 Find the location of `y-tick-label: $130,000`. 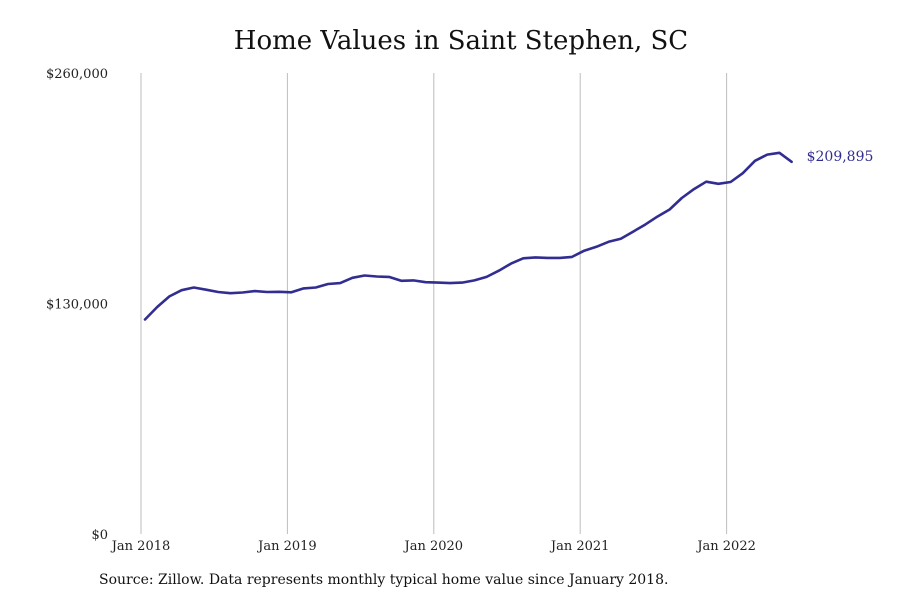

y-tick-label: $130,000 is located at coordinates (77, 305).